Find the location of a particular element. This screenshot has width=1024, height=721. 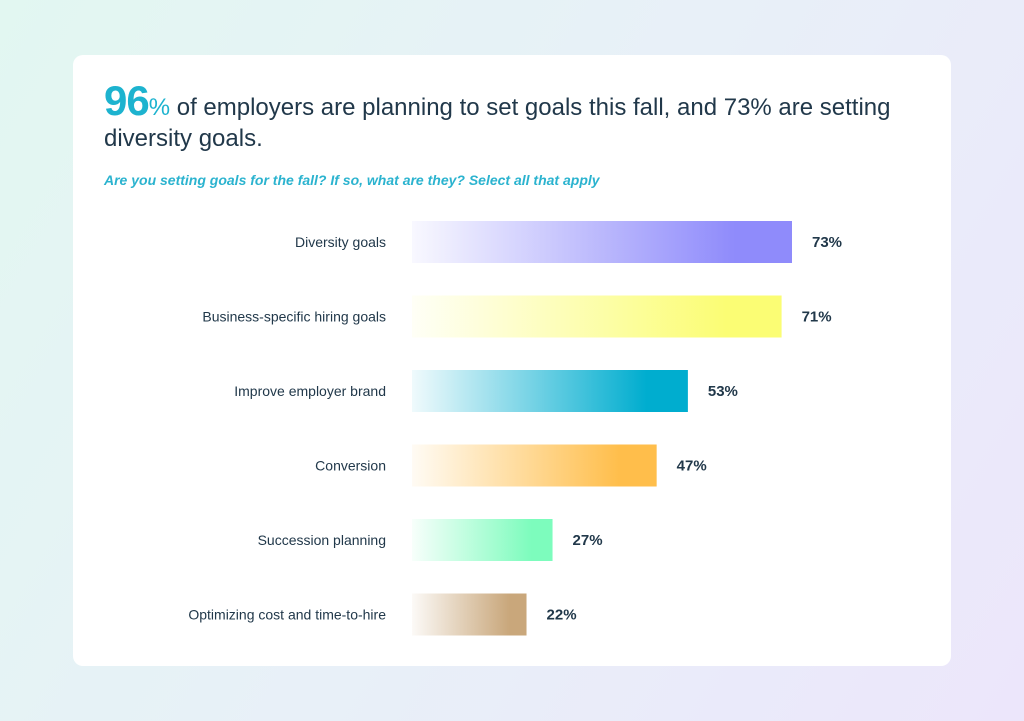

value-label-improve-employer-brand: 53% is located at coordinates (723, 391).